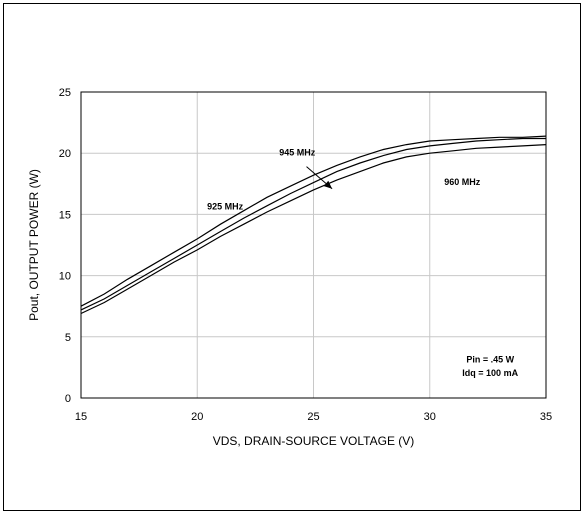 This screenshot has height=514, width=586. Describe the element at coordinates (81, 417) in the screenshot. I see `x-tick-label: 15` at that location.